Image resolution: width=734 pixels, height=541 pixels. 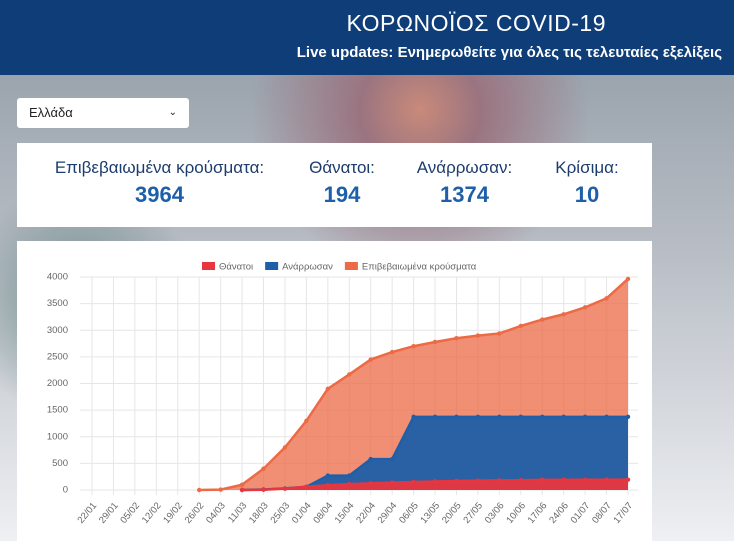 What do you see at coordinates (57, 277) in the screenshot?
I see `y-tick-label: 4000` at bounding box center [57, 277].